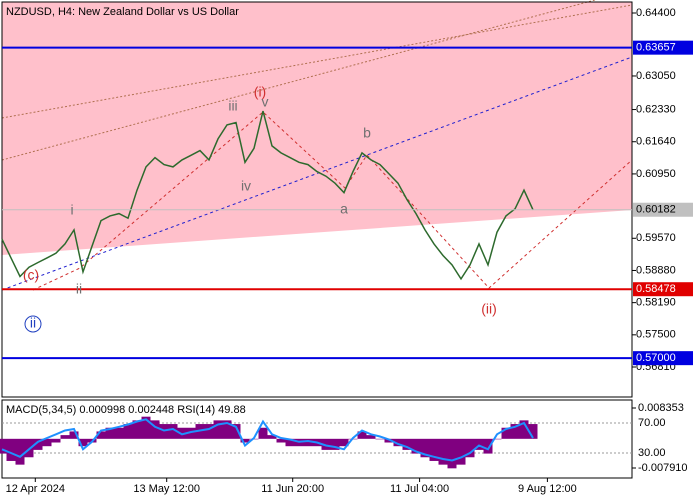 Image resolution: width=700 pixels, height=500 pixels. I want to click on wave-label: v, so click(265, 102).